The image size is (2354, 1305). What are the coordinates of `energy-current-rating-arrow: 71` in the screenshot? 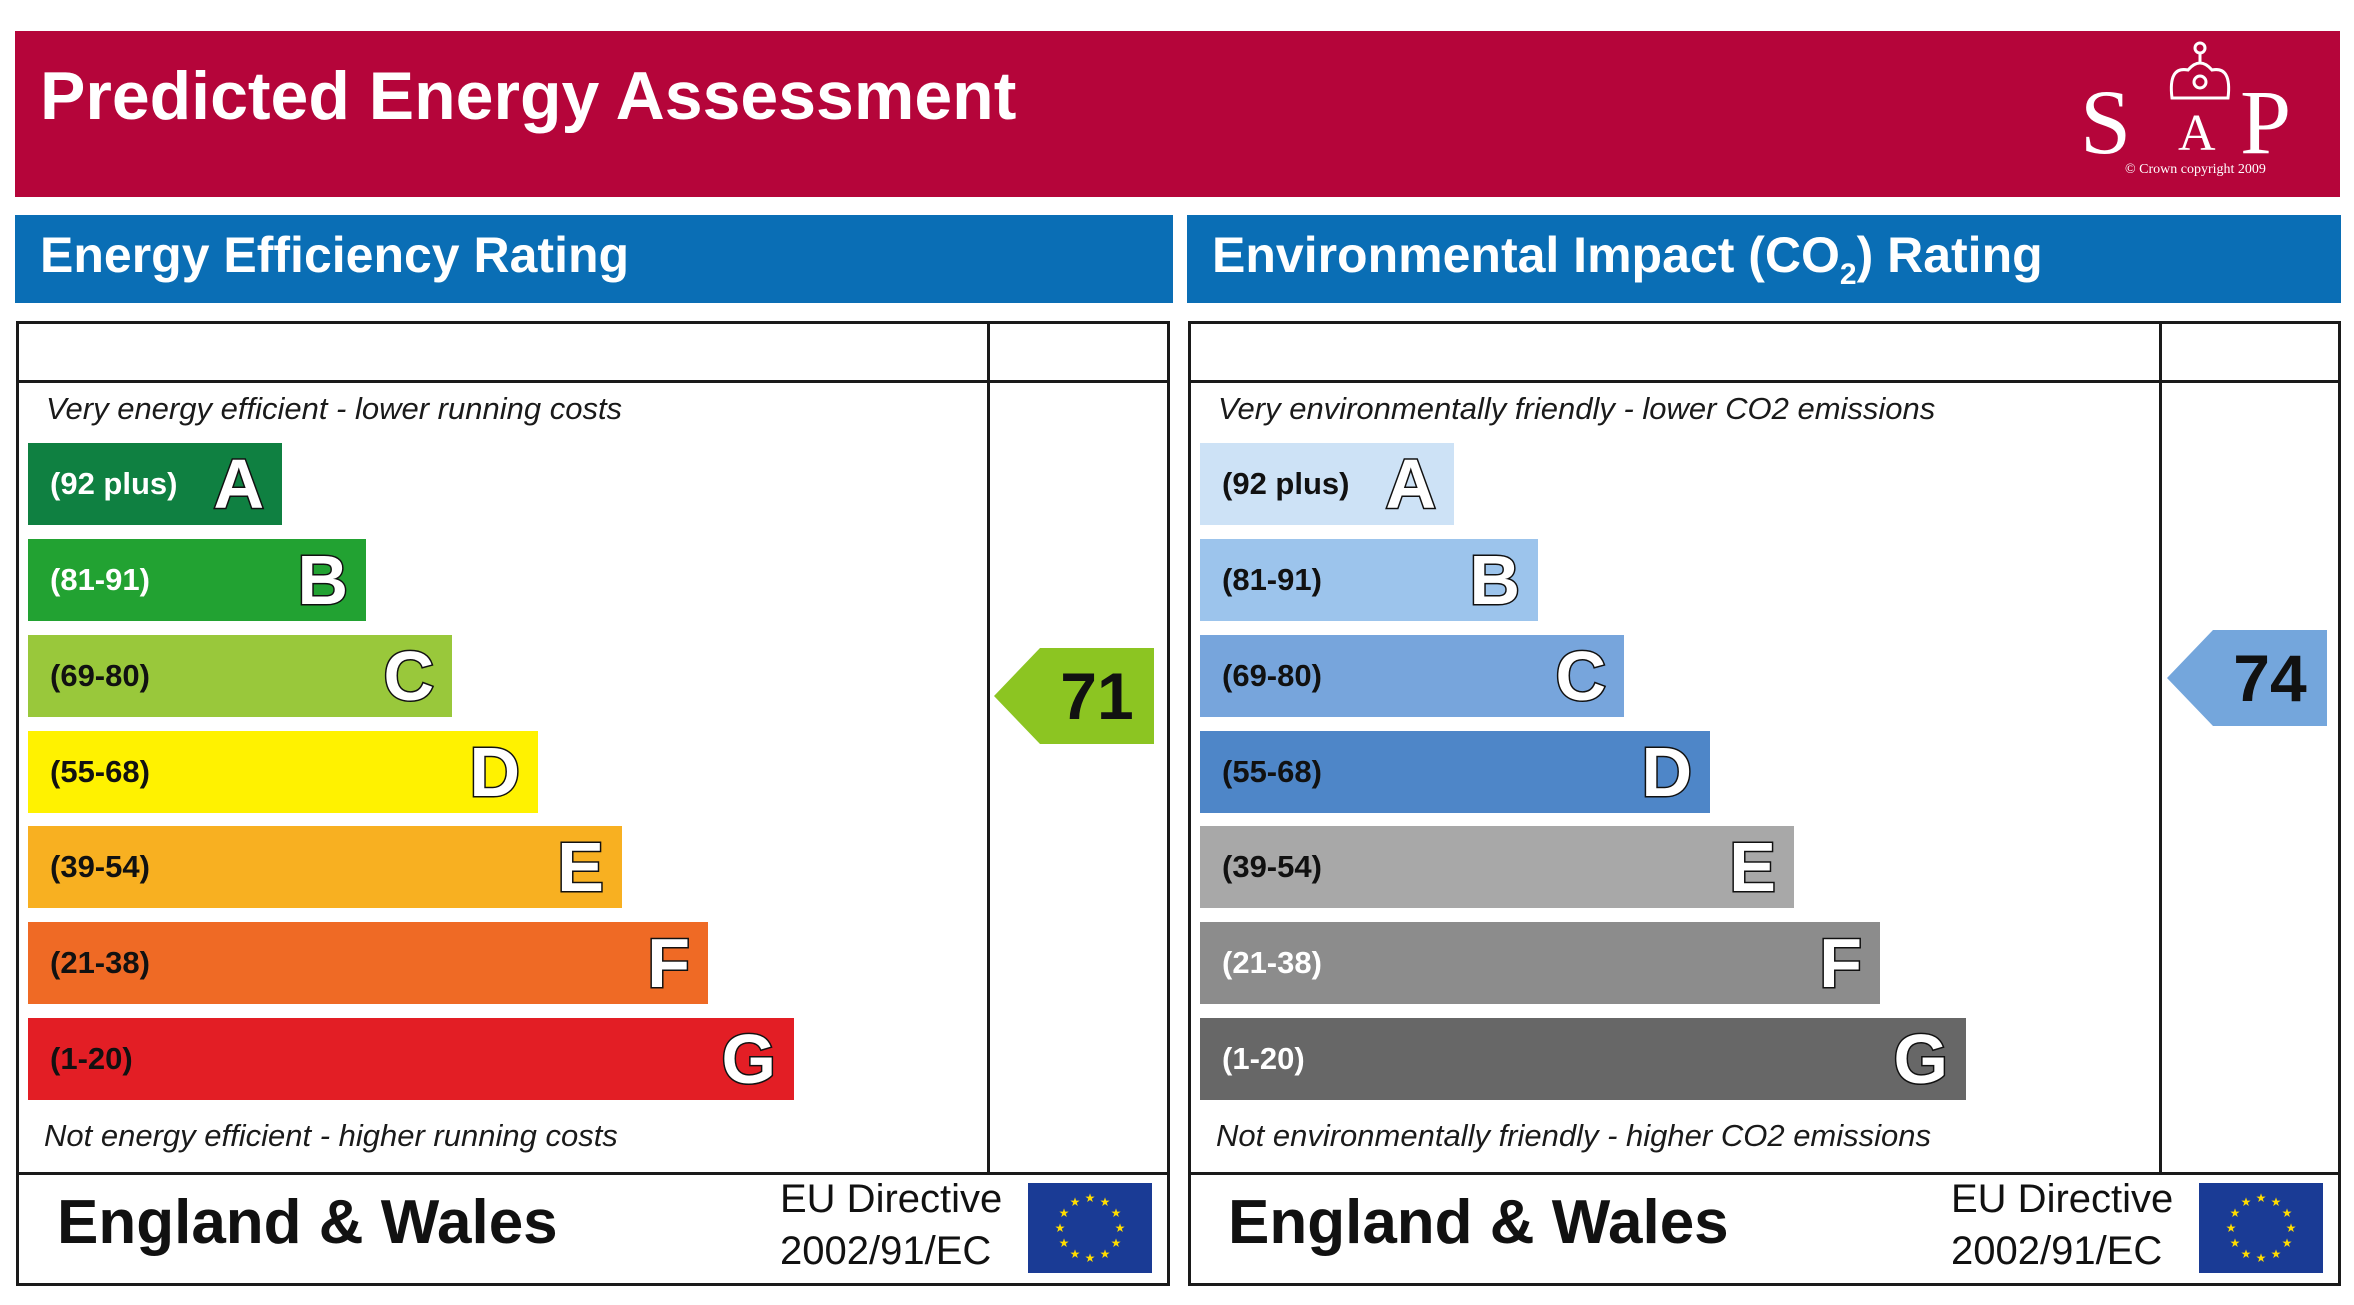 It's located at (1074, 698).